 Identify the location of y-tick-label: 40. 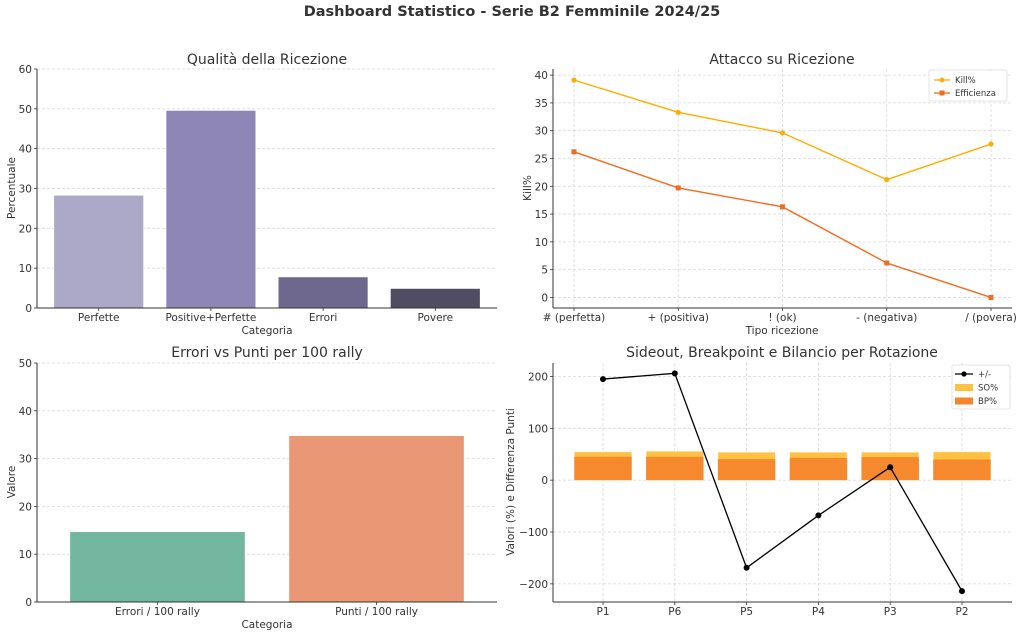
(25, 150).